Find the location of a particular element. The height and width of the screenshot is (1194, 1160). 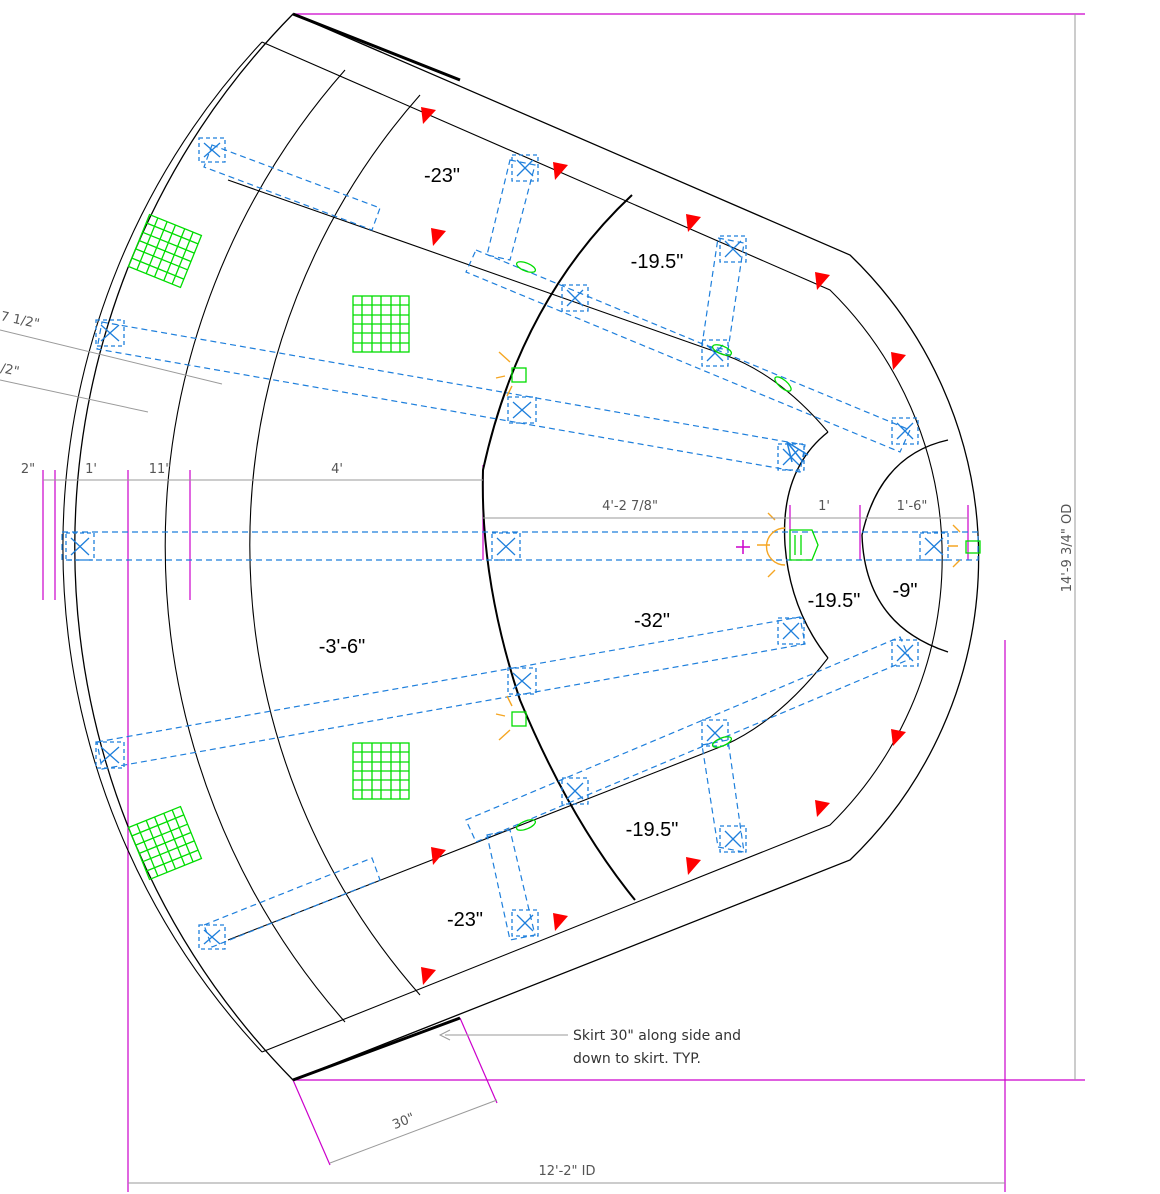

dim-1ft-6: 1'-6" is located at coordinates (912, 506).